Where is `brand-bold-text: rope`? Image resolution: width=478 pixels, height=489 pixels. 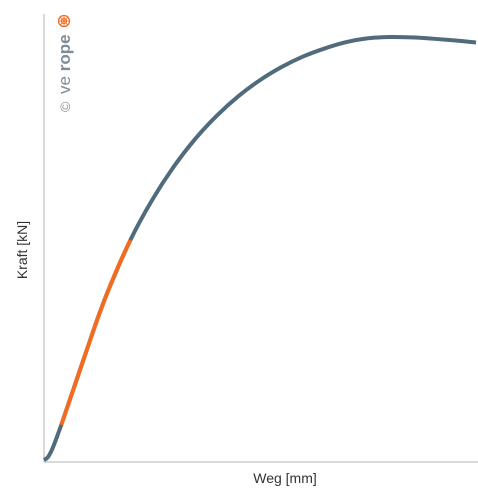 brand-bold-text: rope is located at coordinates (64, 52).